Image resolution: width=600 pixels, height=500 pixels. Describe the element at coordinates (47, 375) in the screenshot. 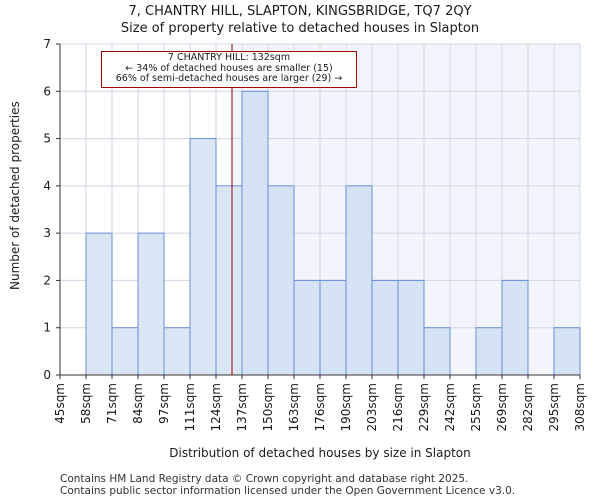

I see `y-tick-label: 0` at that location.